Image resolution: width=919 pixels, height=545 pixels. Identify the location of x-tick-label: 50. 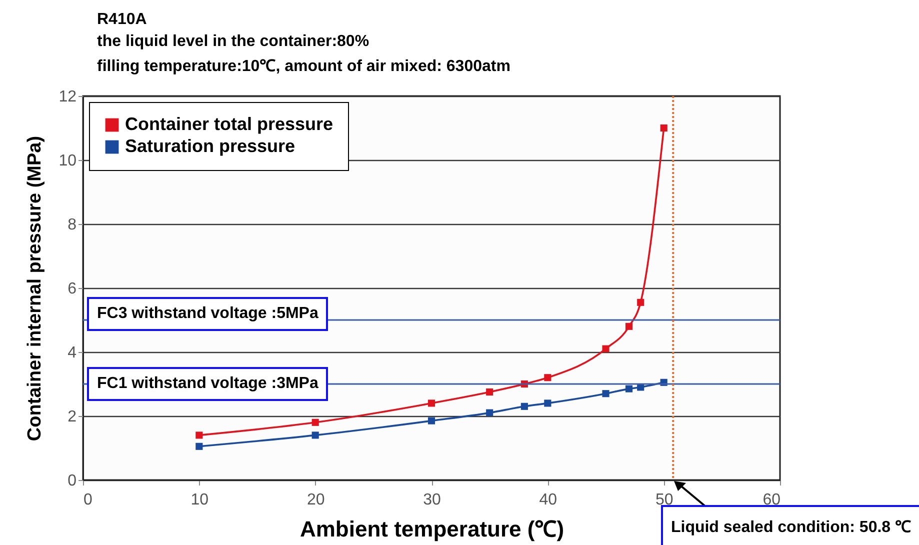
(664, 500).